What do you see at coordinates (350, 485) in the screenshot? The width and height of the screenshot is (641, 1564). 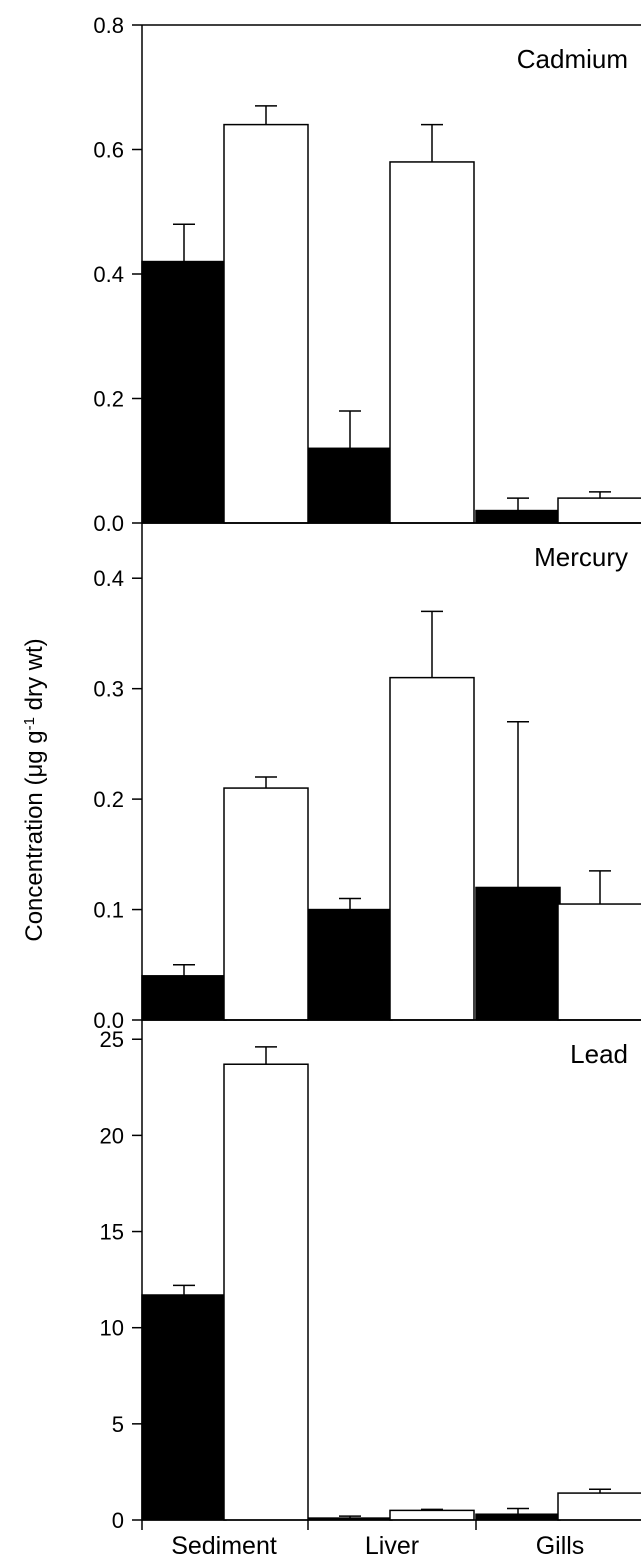 I see `bar-cadmium-liver-series1` at bounding box center [350, 485].